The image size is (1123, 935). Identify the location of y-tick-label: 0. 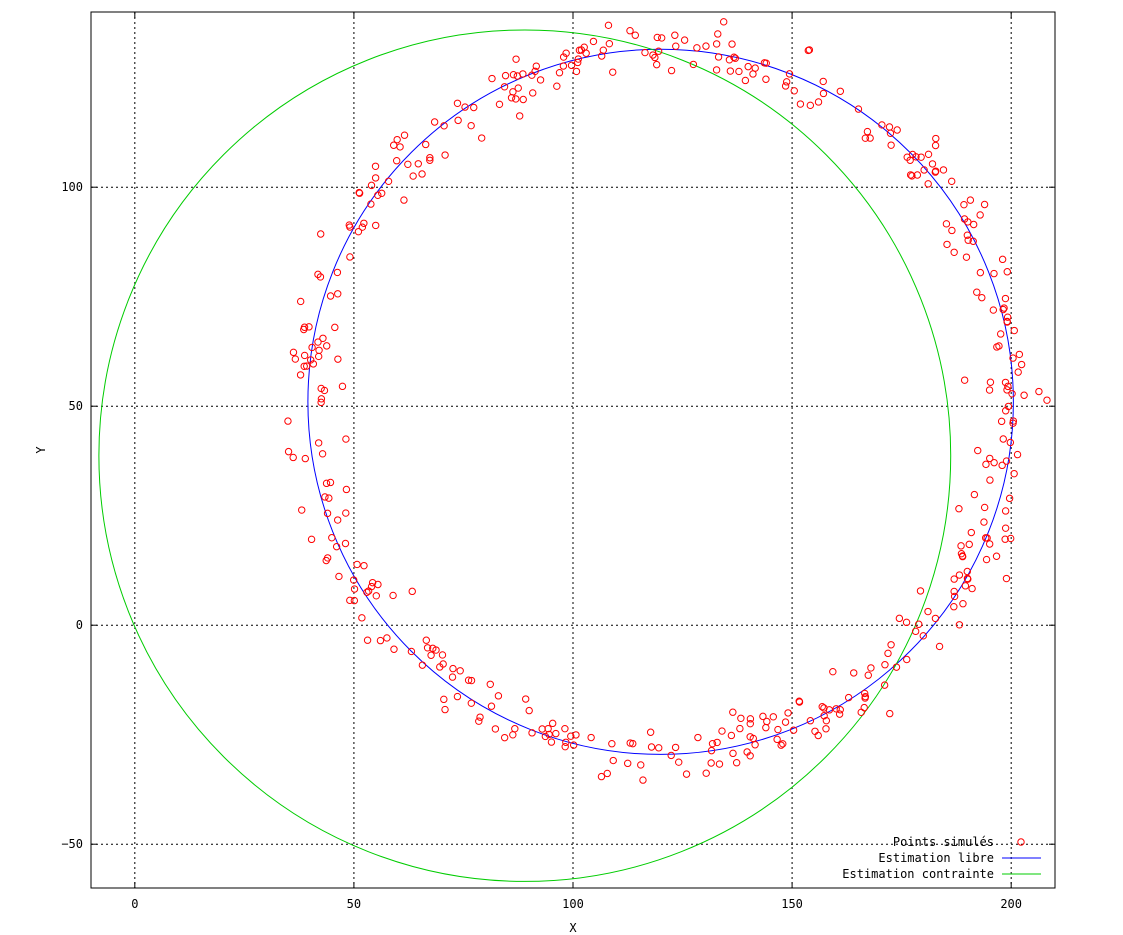
(79, 625).